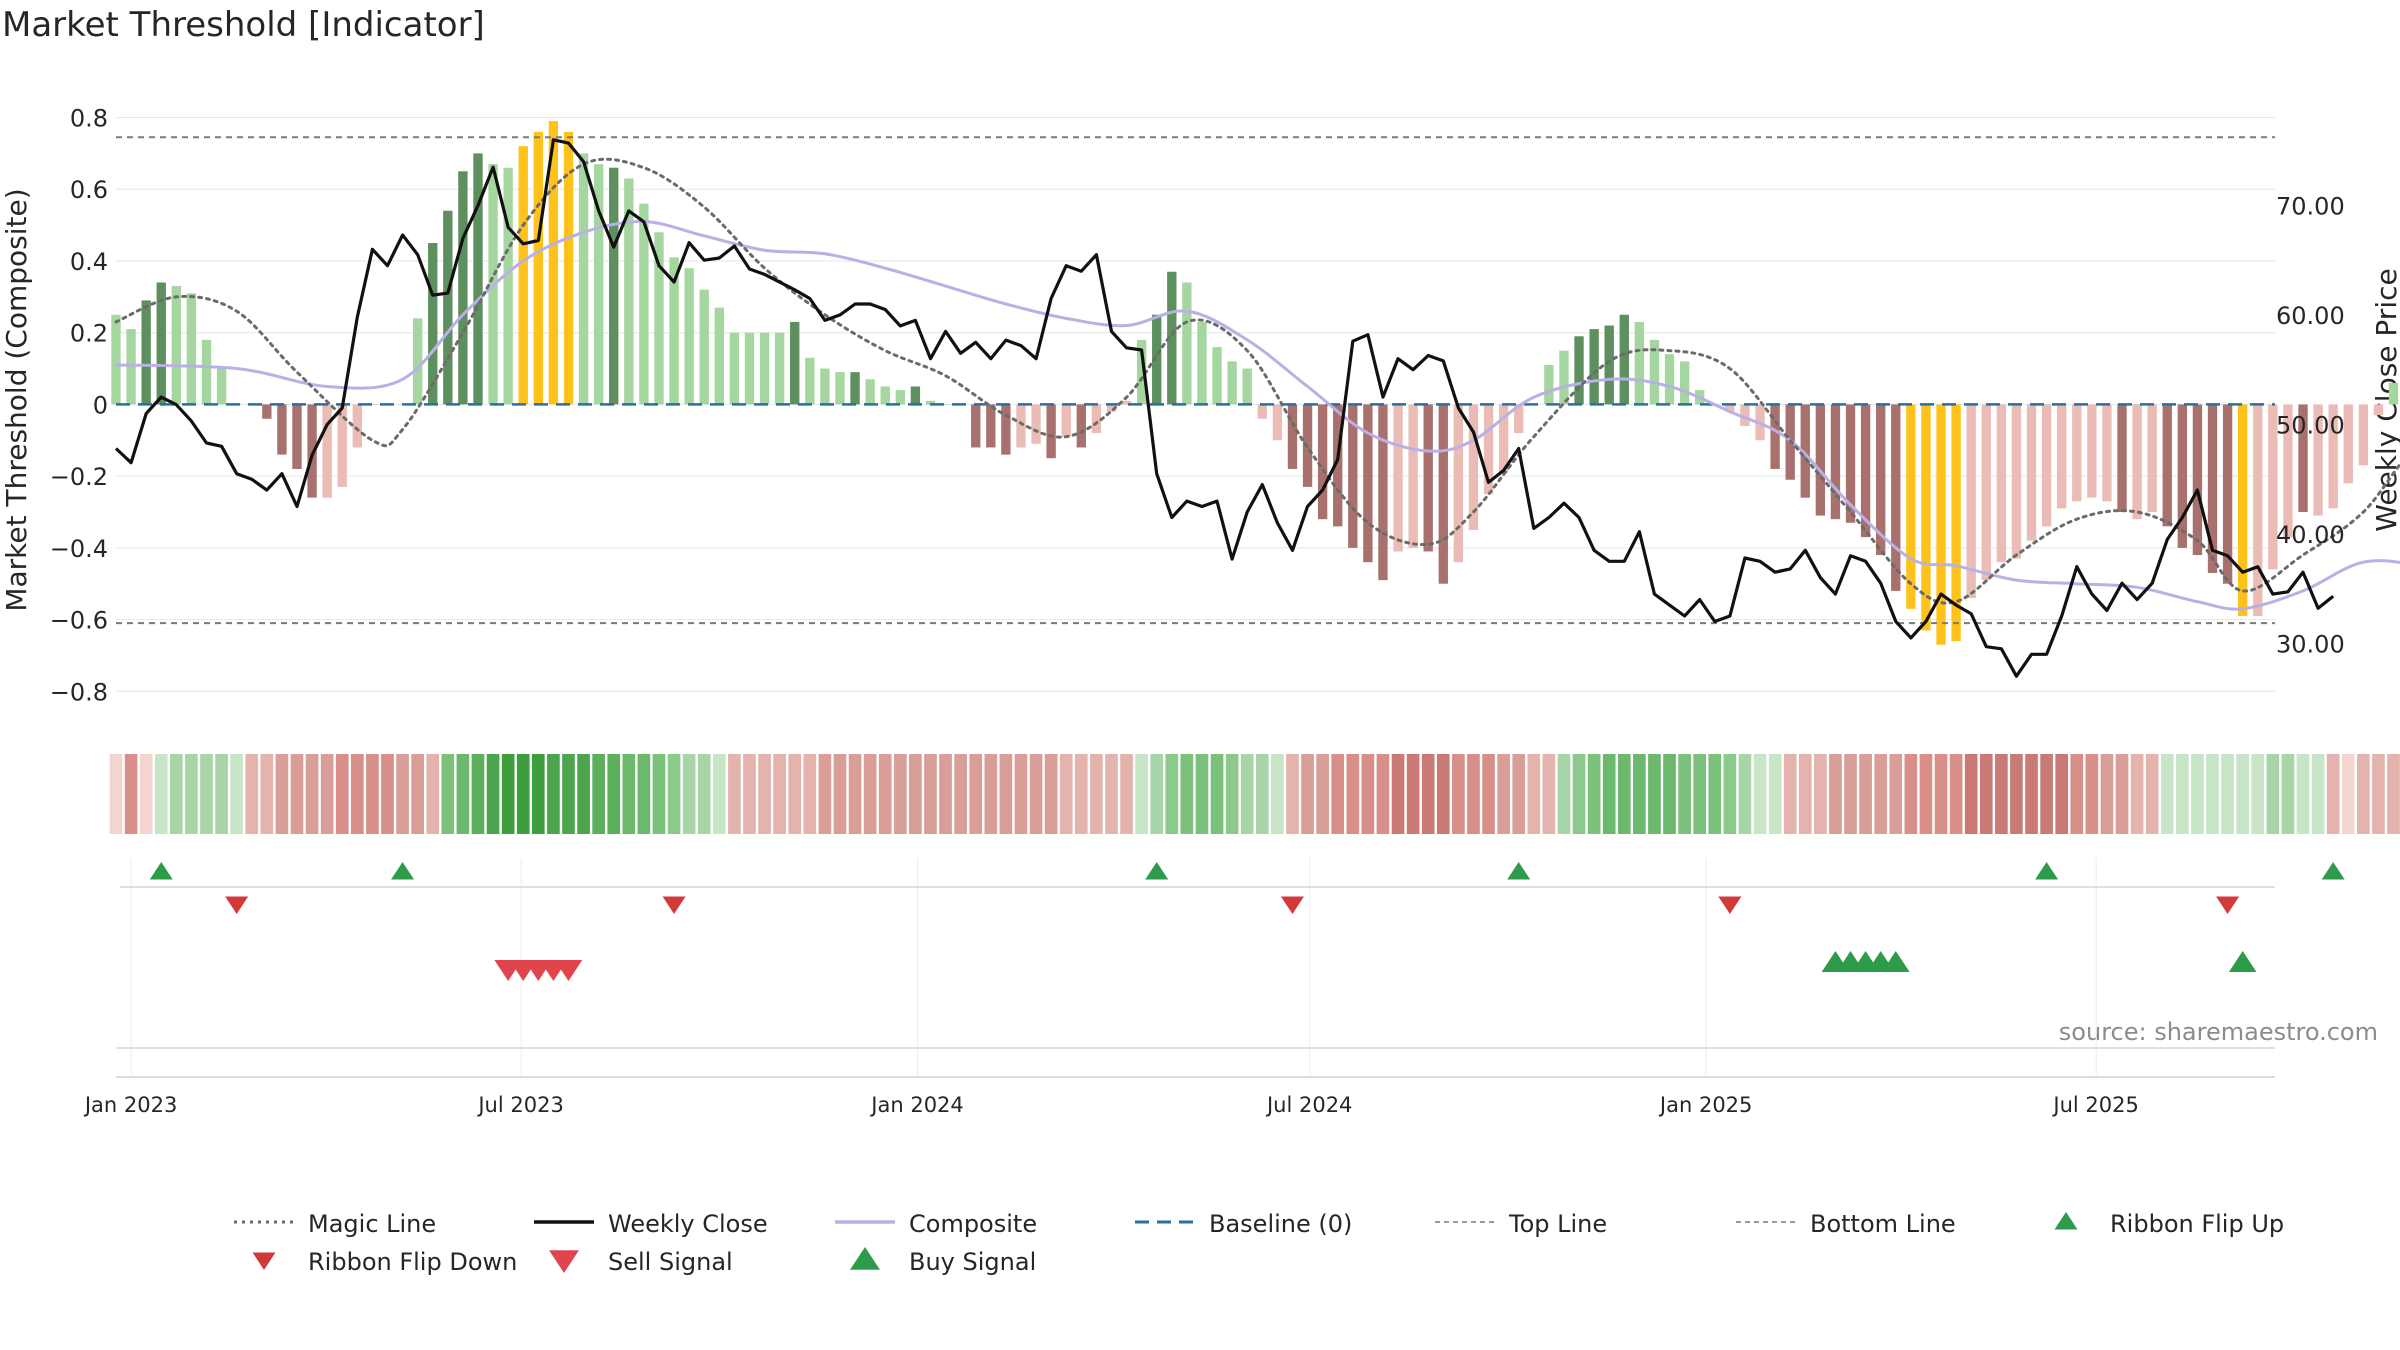 This screenshot has width=2400, height=1350. I want to click on buy-signal-marker, so click(2242, 961).